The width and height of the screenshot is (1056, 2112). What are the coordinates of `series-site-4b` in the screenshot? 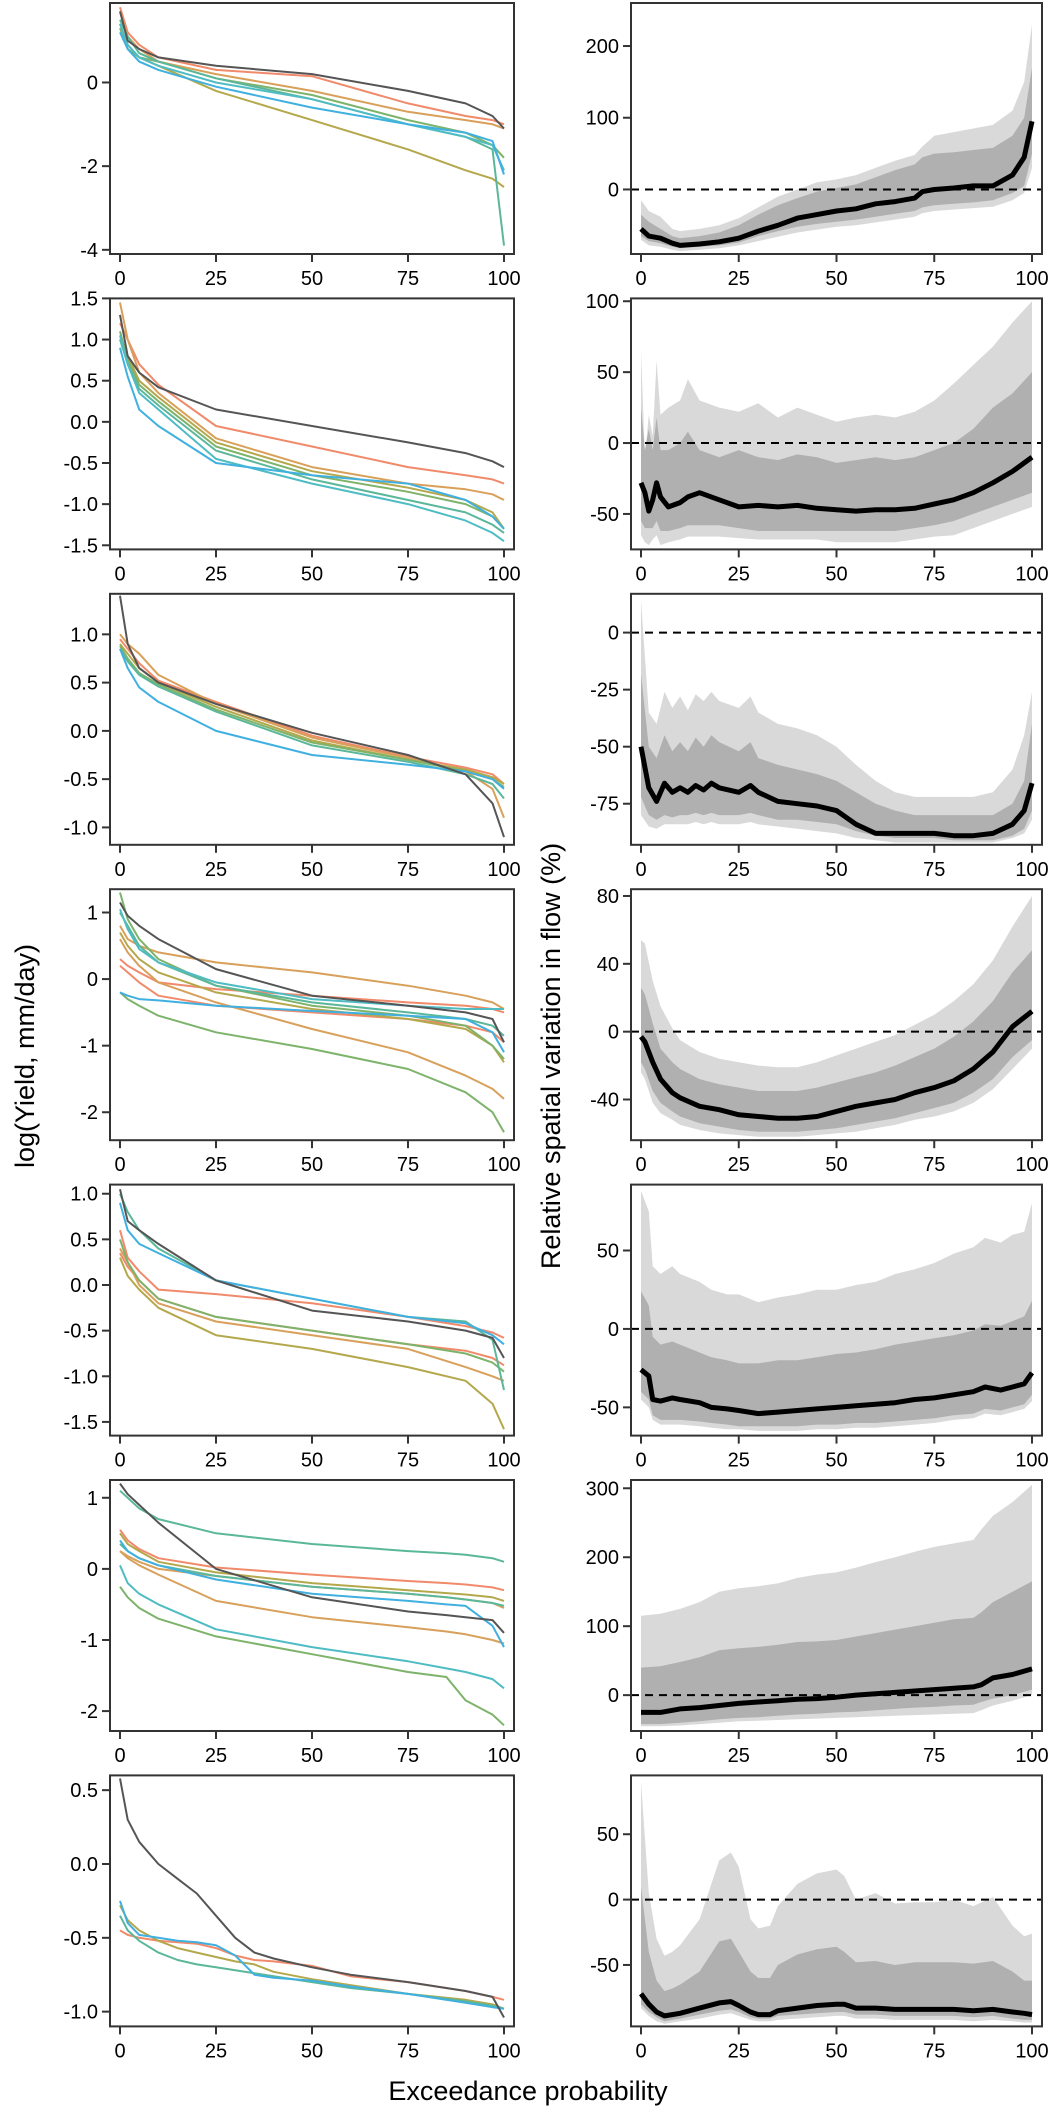 It's located at (312, 1062).